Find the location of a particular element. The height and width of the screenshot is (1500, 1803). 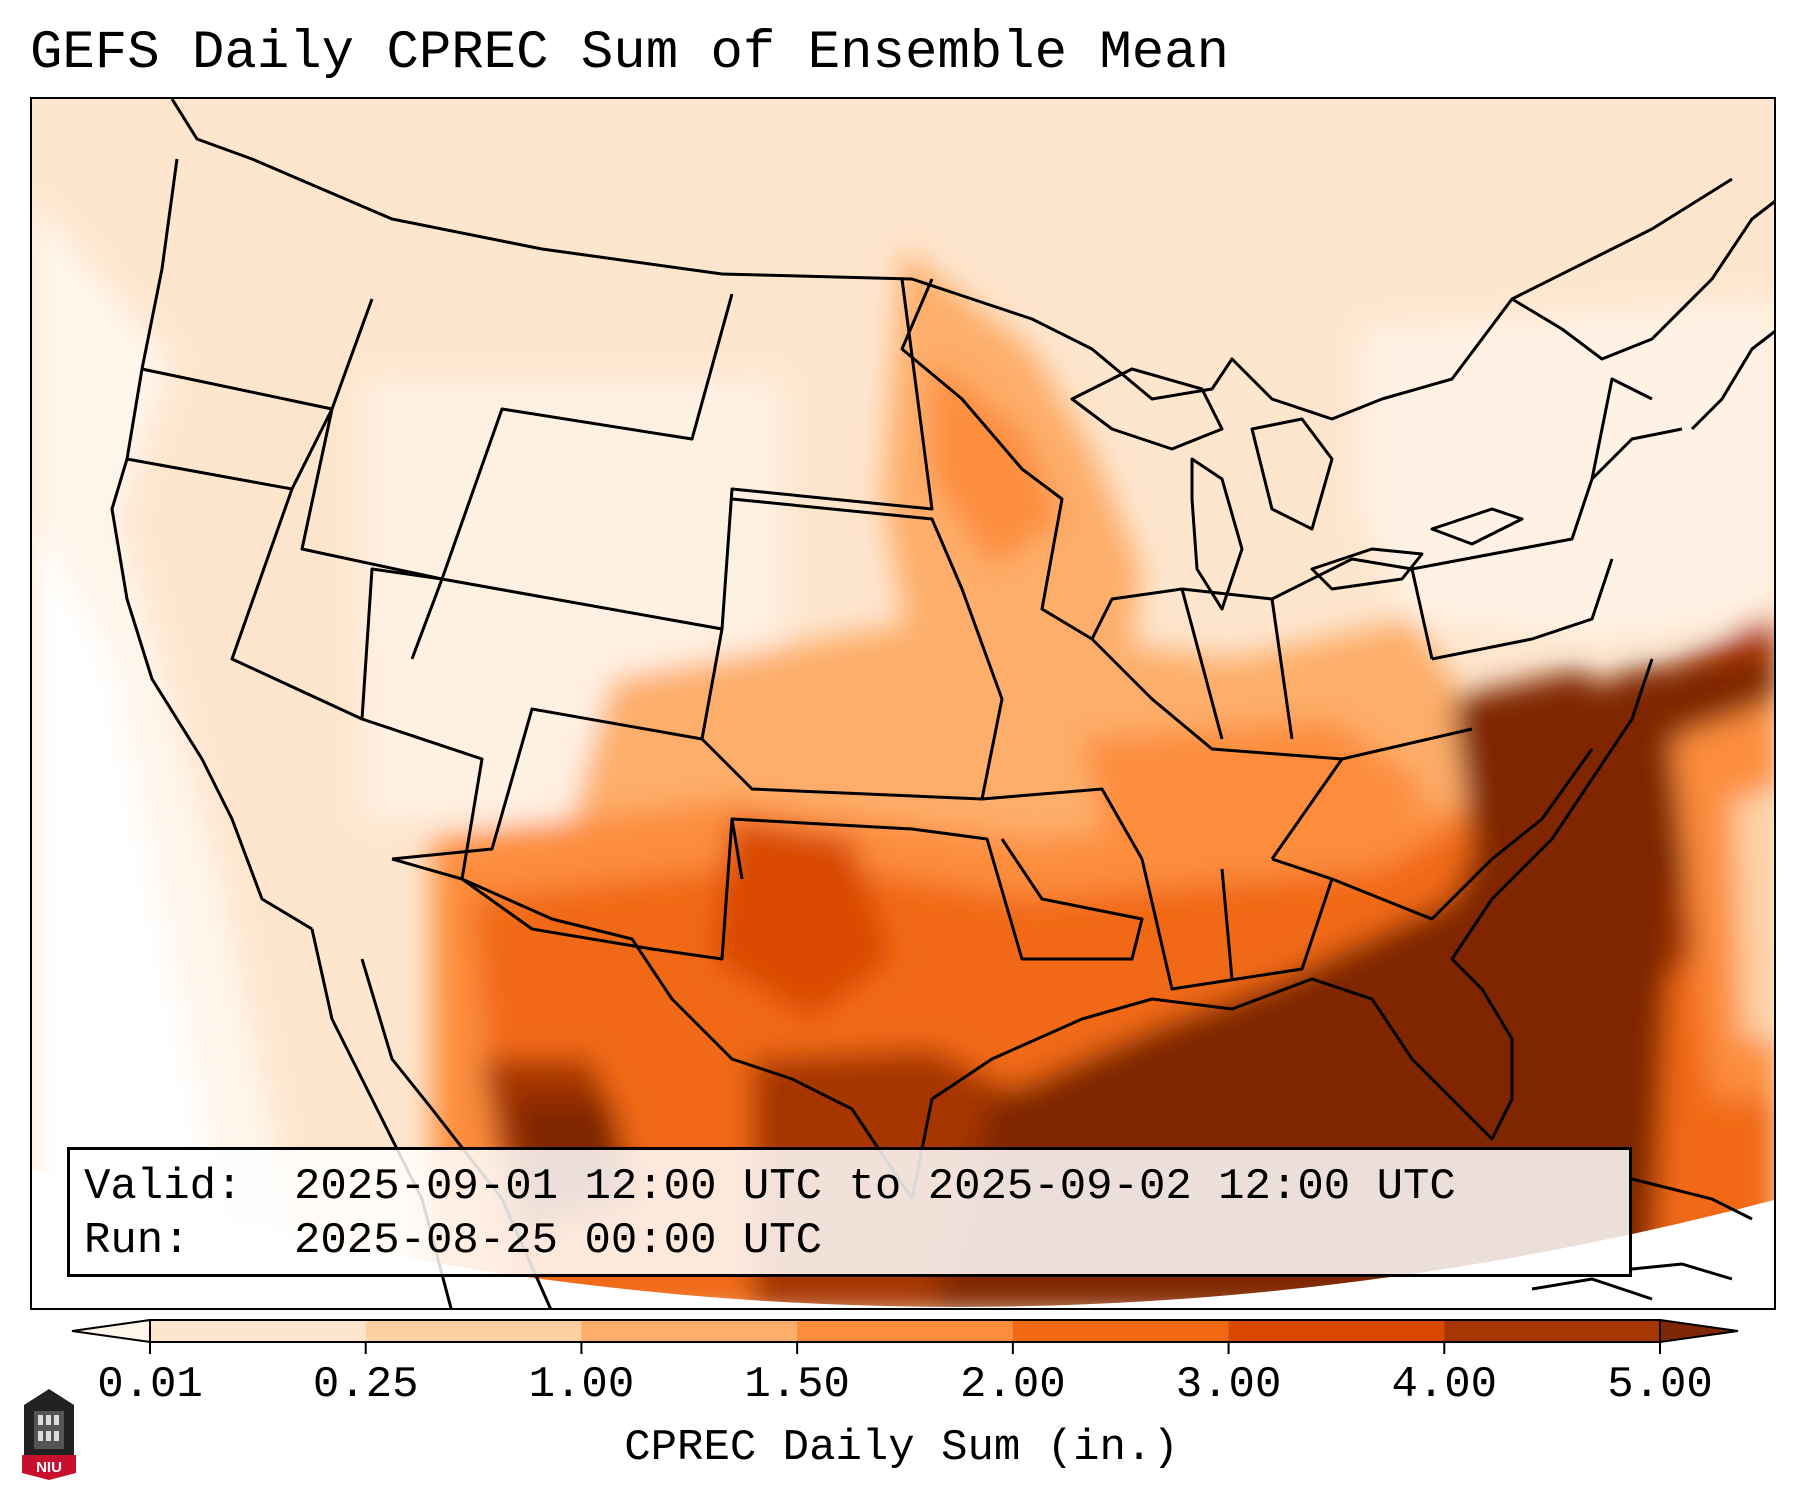

colorbar-label: CPREC Daily Sum (in.) is located at coordinates (901, 1448).